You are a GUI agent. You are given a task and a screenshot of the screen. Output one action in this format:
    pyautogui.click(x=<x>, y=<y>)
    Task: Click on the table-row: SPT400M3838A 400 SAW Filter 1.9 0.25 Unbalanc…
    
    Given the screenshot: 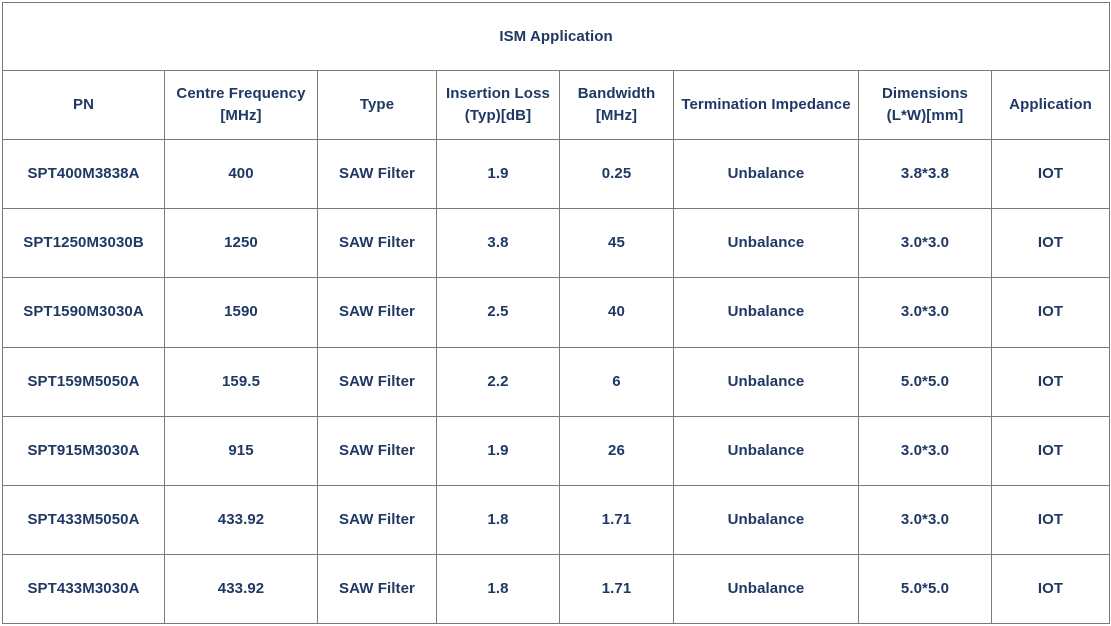 What is the action you would take?
    pyautogui.click(x=556, y=174)
    